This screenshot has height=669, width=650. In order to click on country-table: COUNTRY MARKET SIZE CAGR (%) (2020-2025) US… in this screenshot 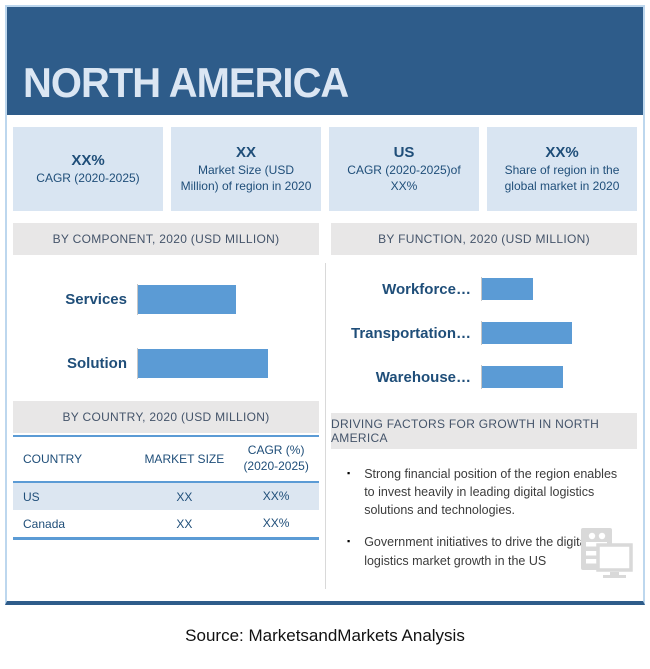, I will do `click(166, 487)`.